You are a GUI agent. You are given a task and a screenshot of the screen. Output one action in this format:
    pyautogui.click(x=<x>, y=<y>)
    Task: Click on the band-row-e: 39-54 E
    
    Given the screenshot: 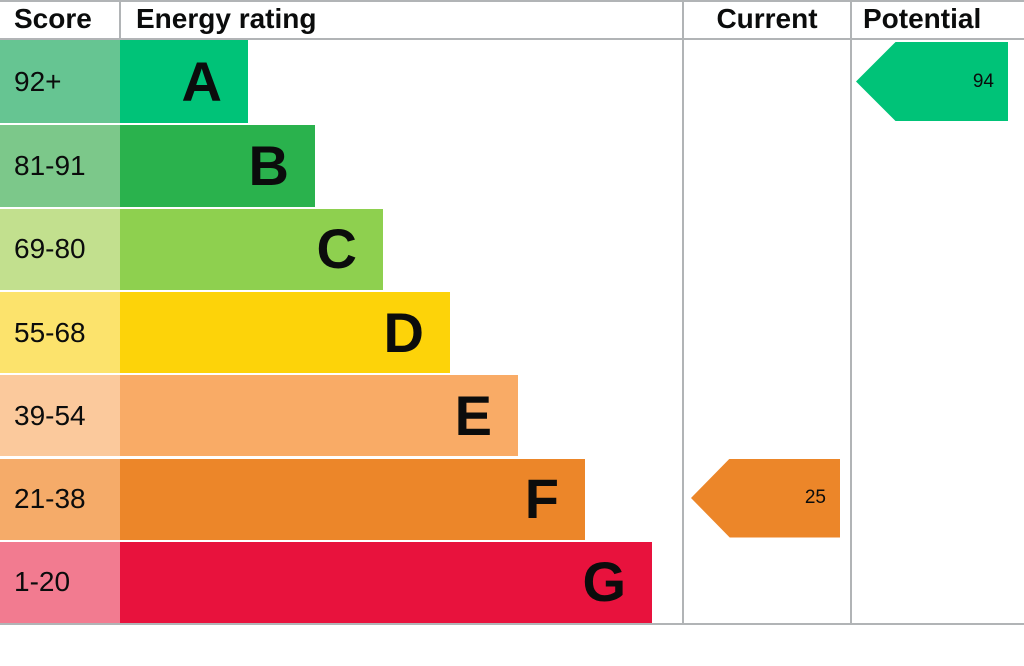 What is the action you would take?
    pyautogui.click(x=341, y=415)
    